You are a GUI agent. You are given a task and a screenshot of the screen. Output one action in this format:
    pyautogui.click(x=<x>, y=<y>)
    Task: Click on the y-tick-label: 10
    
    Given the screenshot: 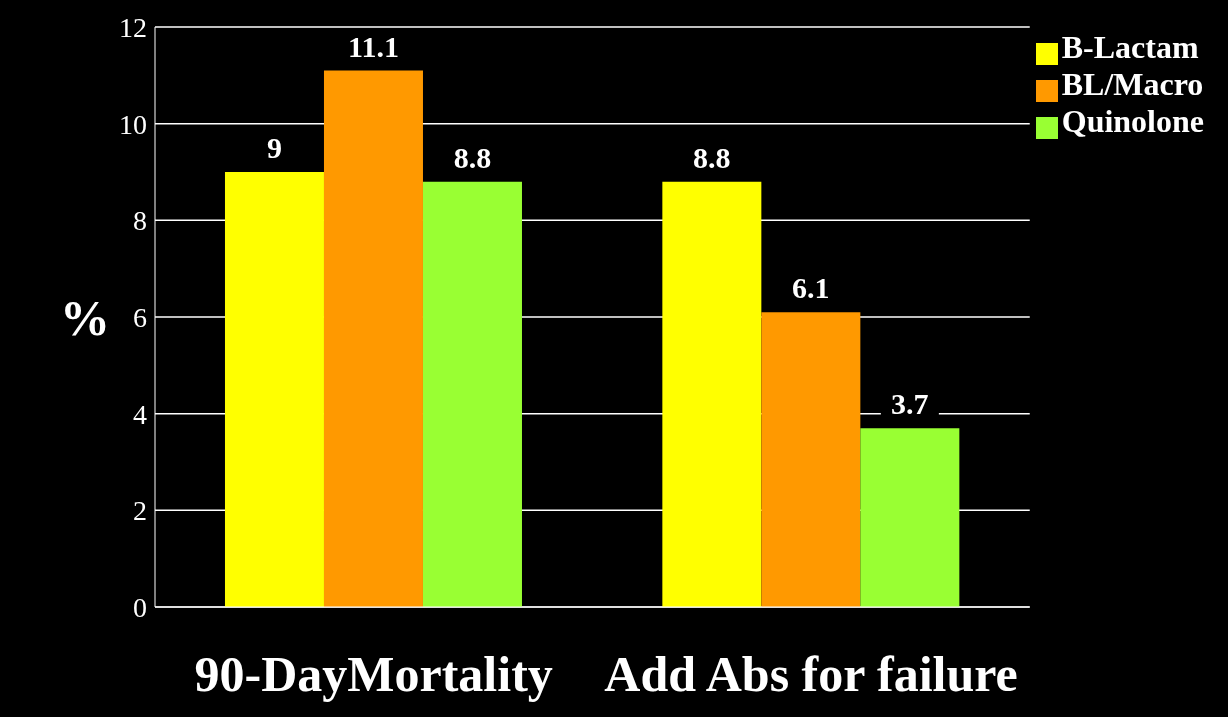 What is the action you would take?
    pyautogui.click(x=133, y=124)
    